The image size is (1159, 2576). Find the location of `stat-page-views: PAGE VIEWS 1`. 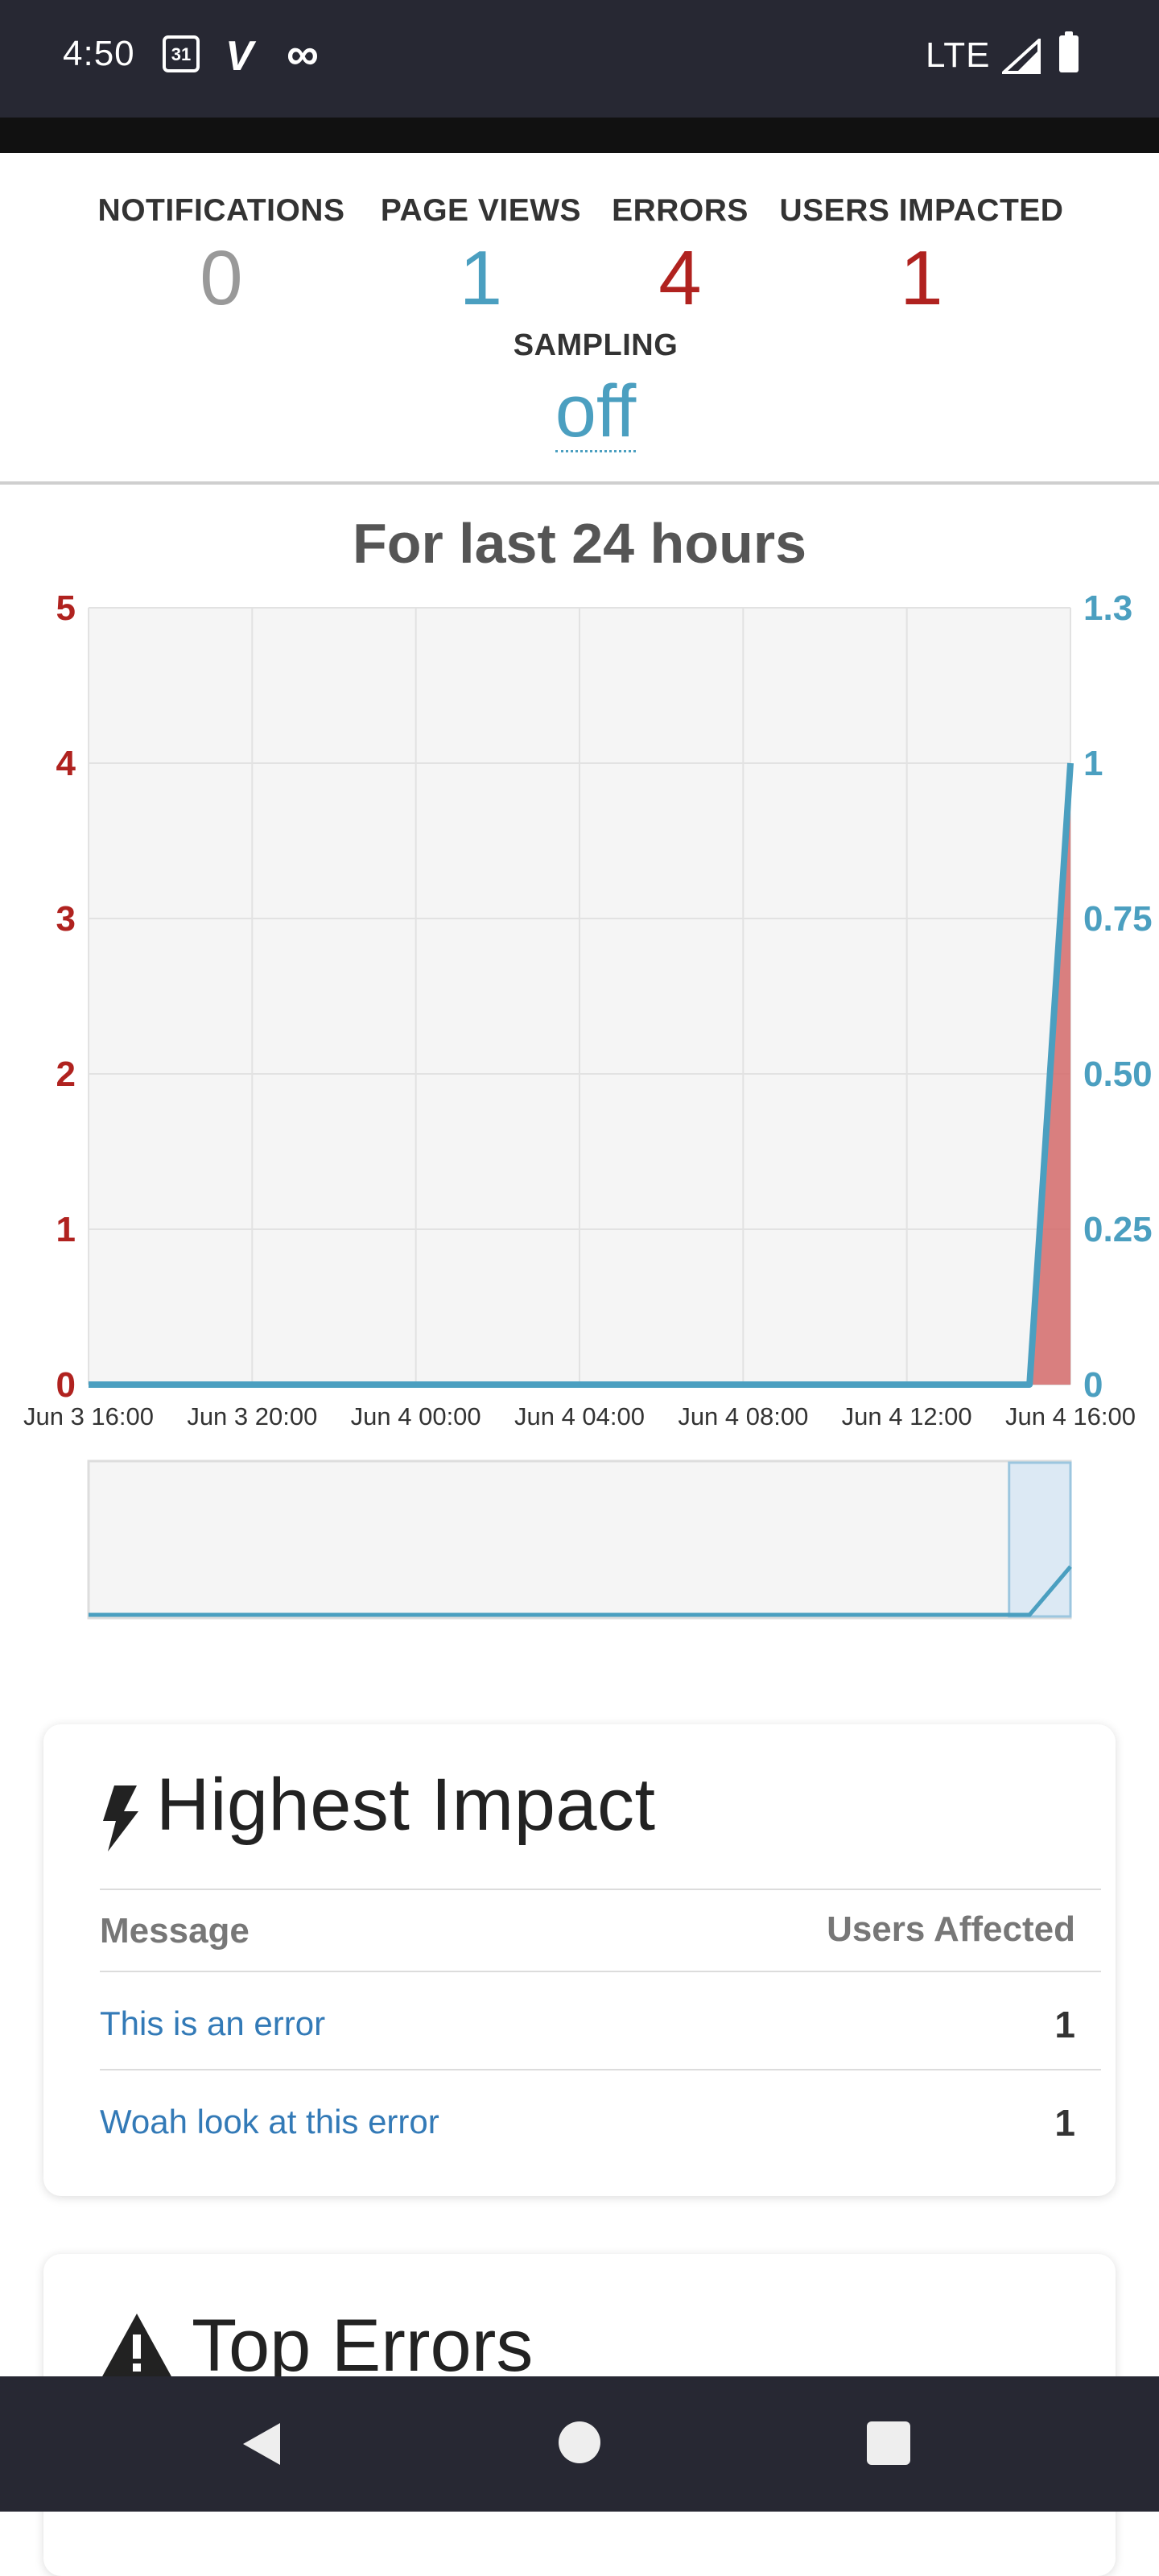

stat-page-views: PAGE VIEWS 1 is located at coordinates (481, 255).